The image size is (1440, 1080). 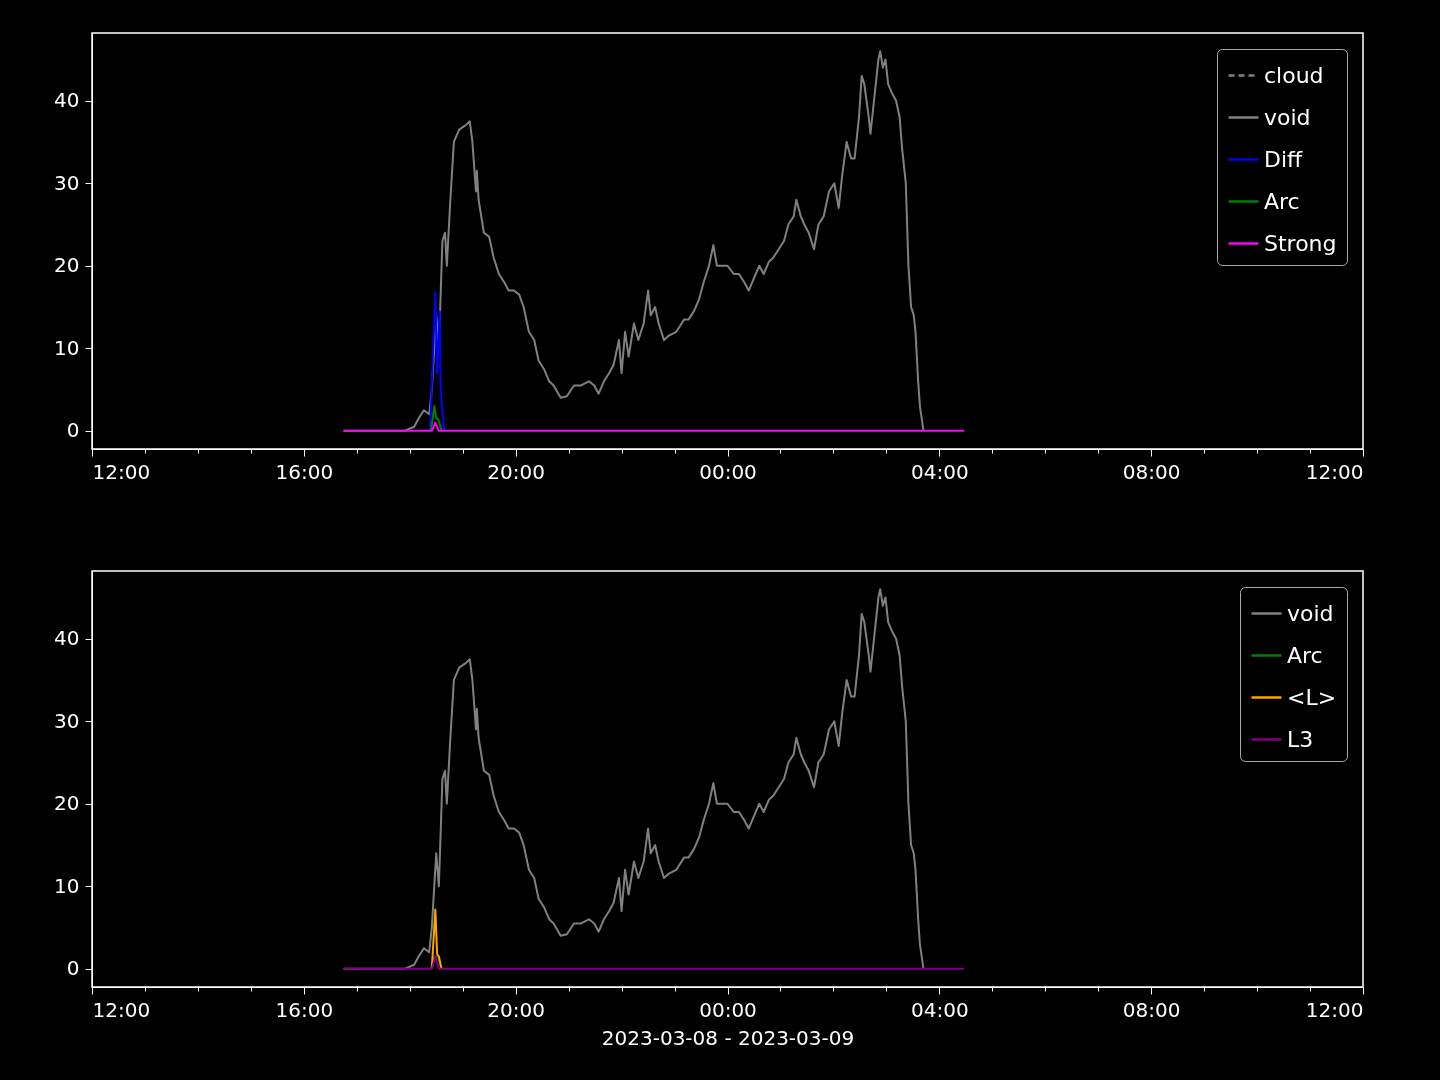 What do you see at coordinates (1294, 75) in the screenshot?
I see `legend-label: cloud` at bounding box center [1294, 75].